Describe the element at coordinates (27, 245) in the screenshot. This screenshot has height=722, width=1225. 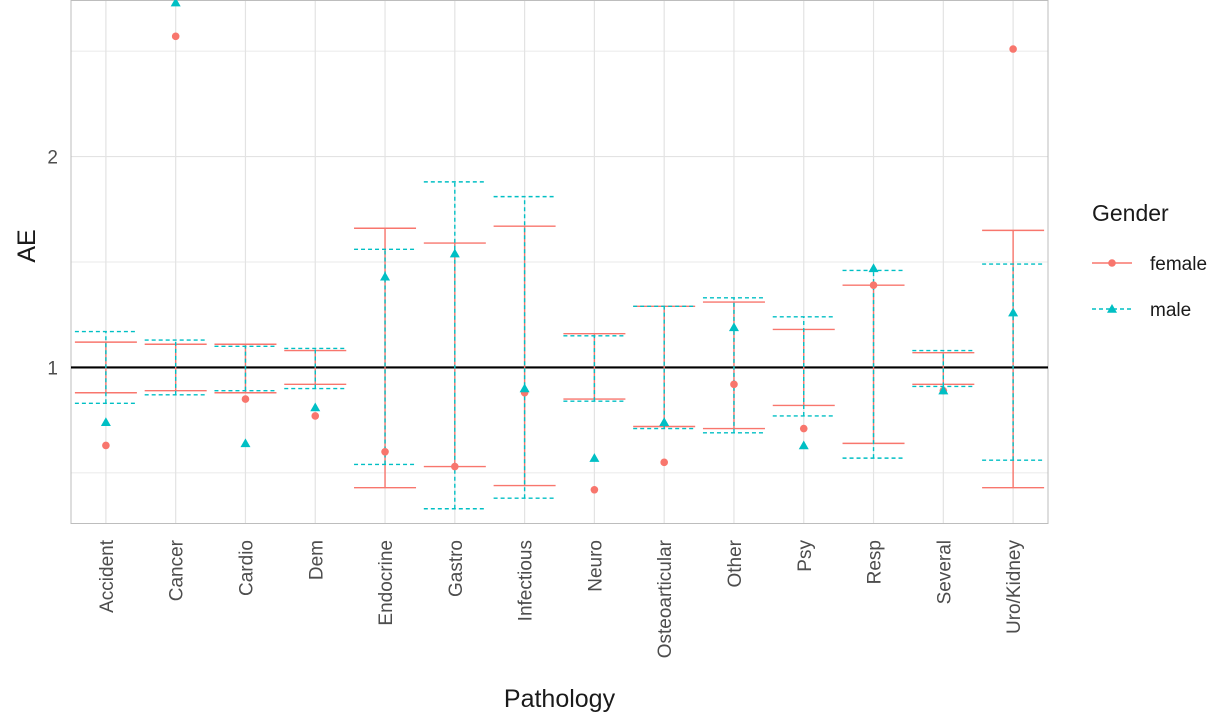
I see `y-axis-title: AE` at that location.